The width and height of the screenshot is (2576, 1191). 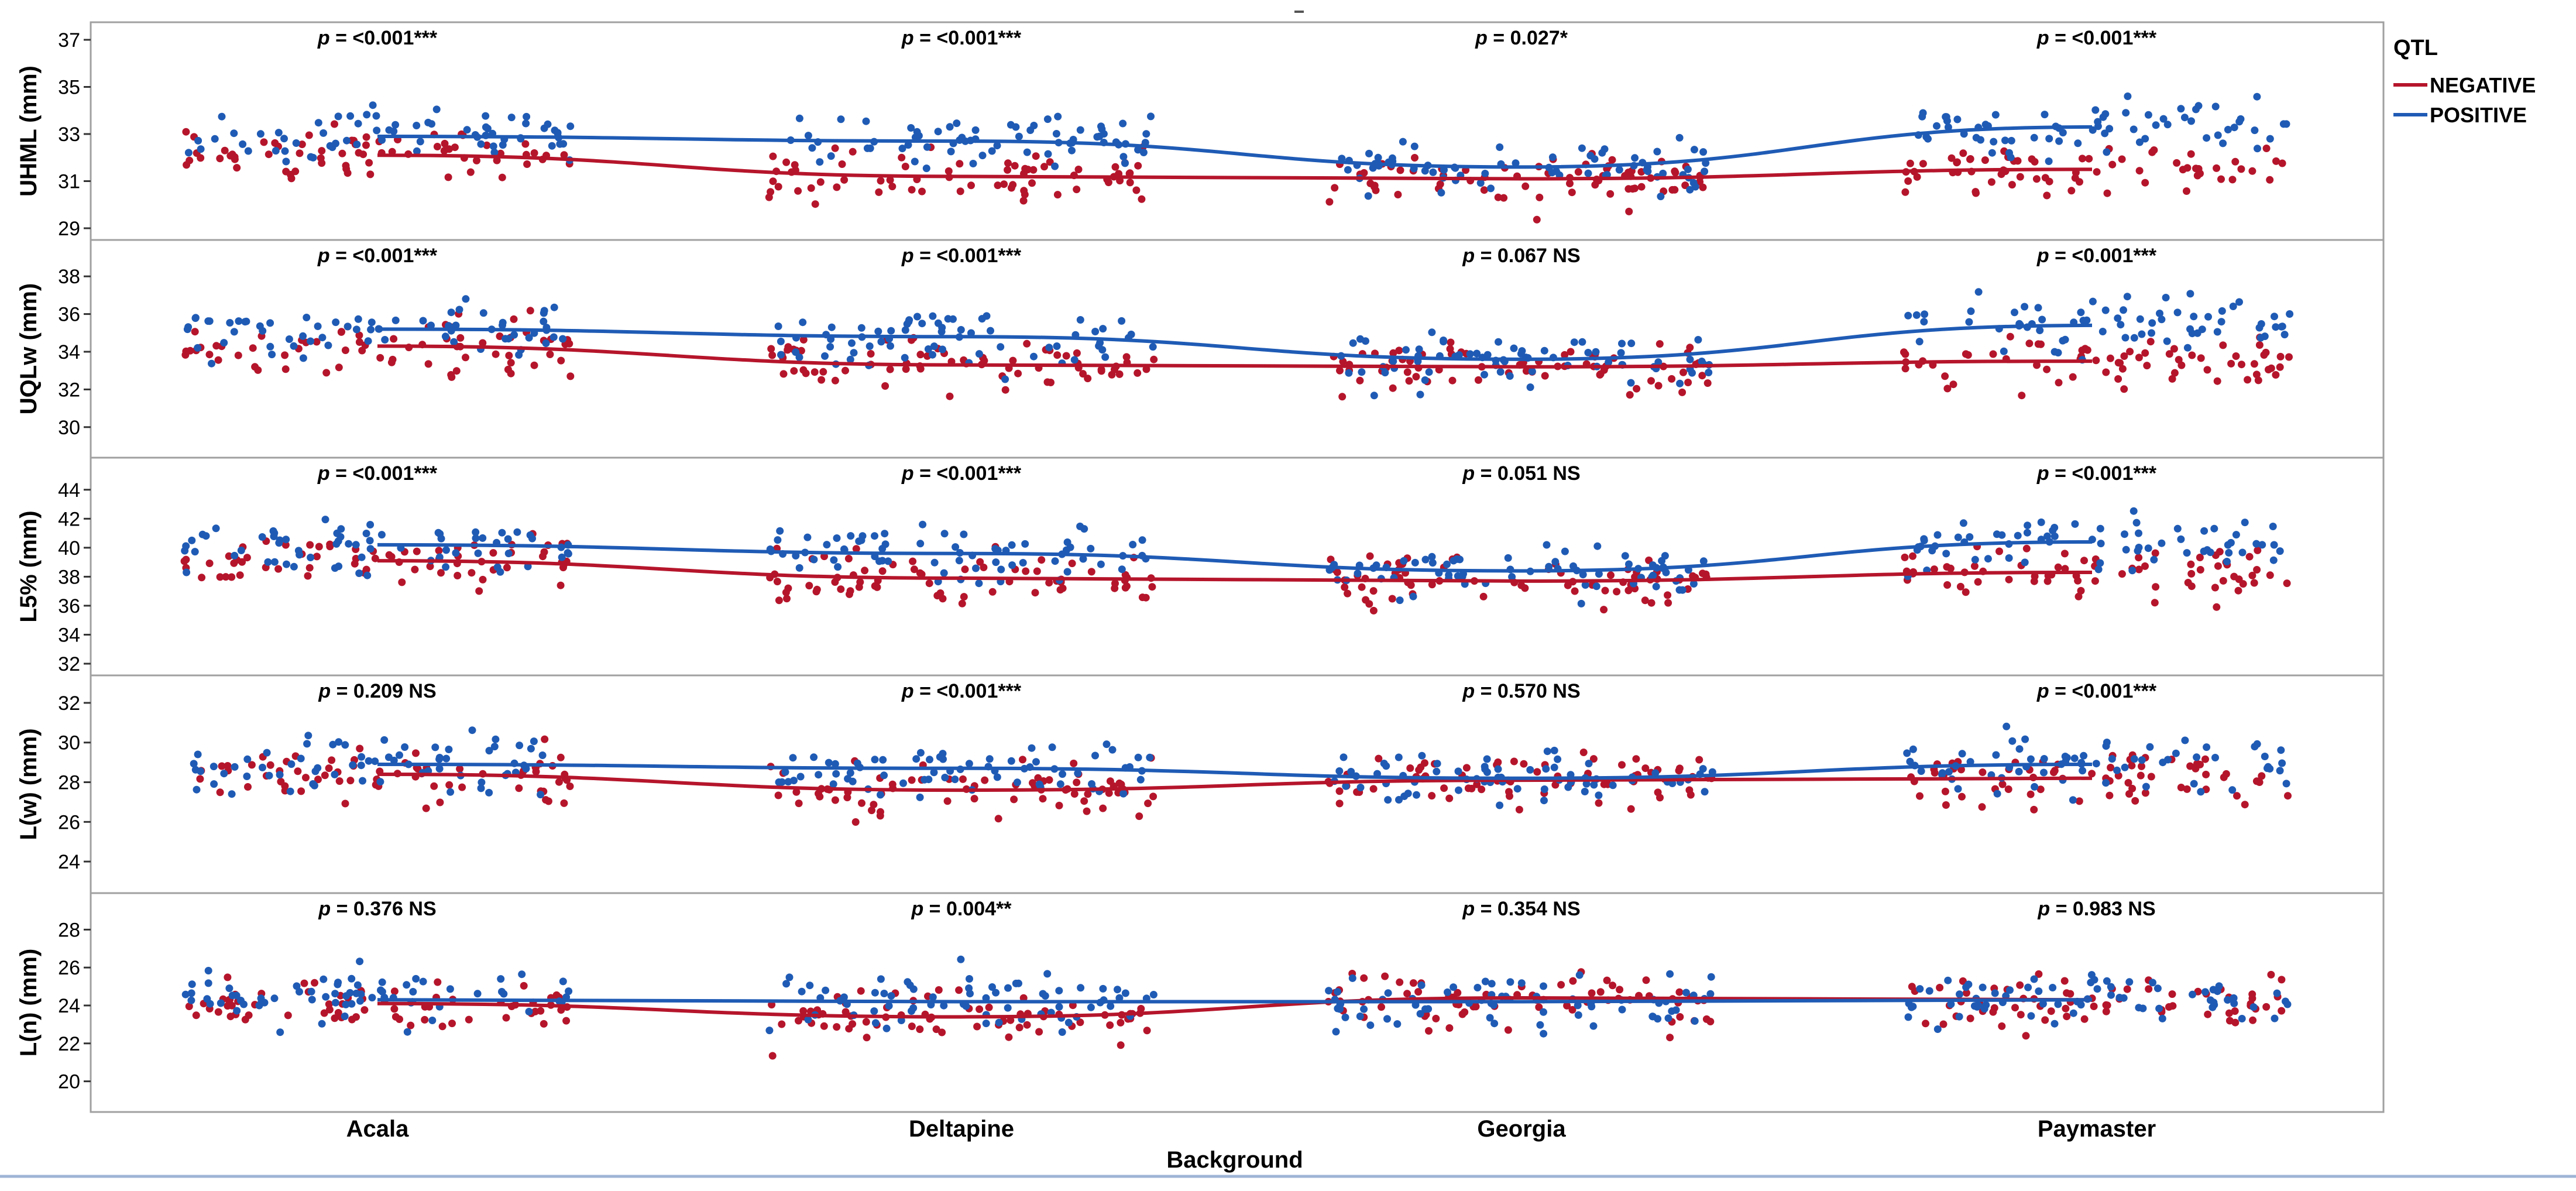 What do you see at coordinates (962, 1129) in the screenshot?
I see `x-tick-label-deltapine: Deltapine` at bounding box center [962, 1129].